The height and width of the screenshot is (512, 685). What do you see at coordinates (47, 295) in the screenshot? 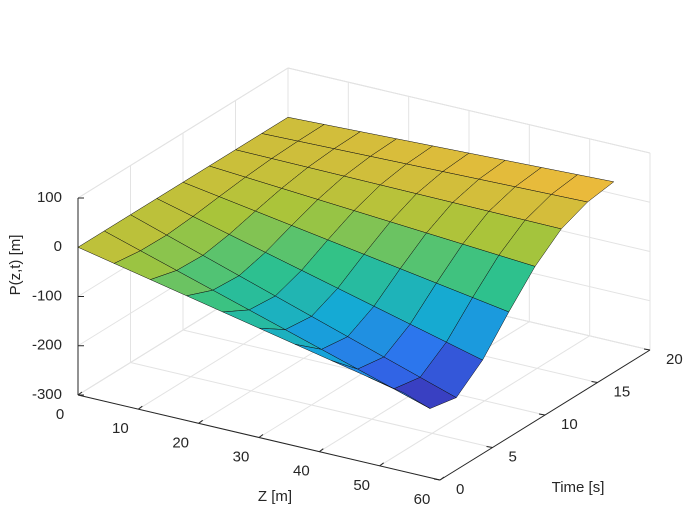
I see `z-tick-label: -100` at bounding box center [47, 295].